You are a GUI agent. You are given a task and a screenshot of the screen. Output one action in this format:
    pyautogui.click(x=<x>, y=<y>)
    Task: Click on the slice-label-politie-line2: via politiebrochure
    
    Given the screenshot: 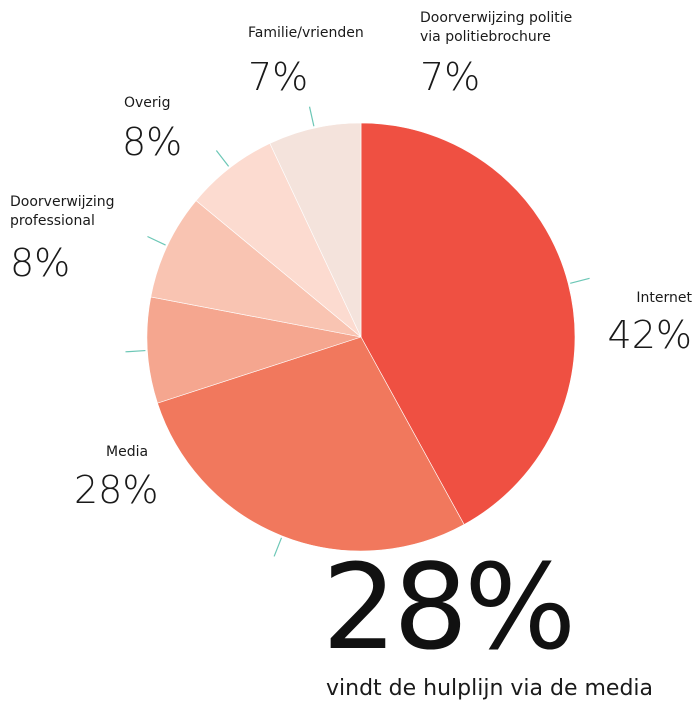 What is the action you would take?
    pyautogui.click(x=485, y=37)
    